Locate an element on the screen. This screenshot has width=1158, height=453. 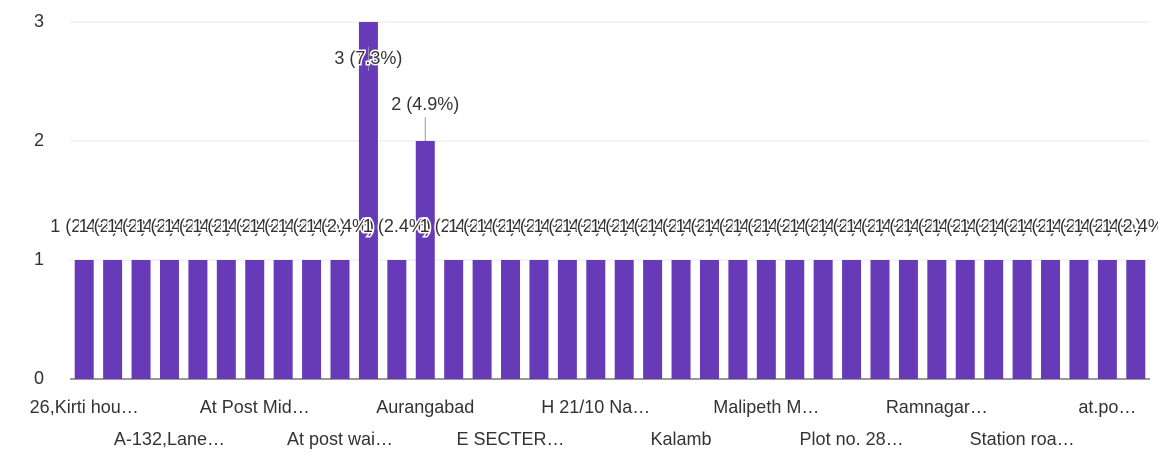
value-label: 2 (4.9%) is located at coordinates (425, 104).